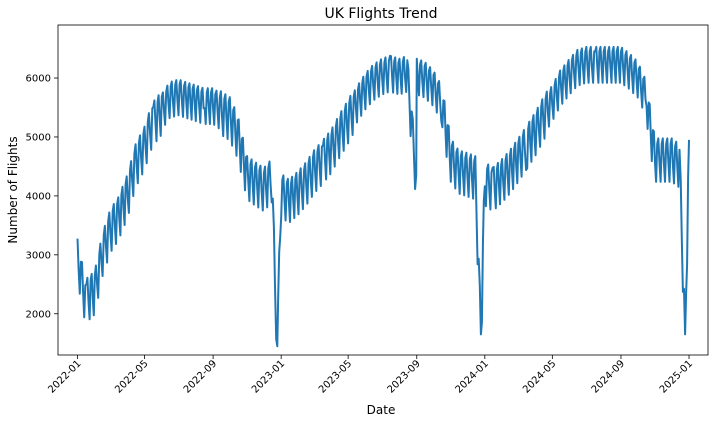 Image resolution: width=712 pixels, height=424 pixels. I want to click on x-axis-label: Date, so click(381, 410).